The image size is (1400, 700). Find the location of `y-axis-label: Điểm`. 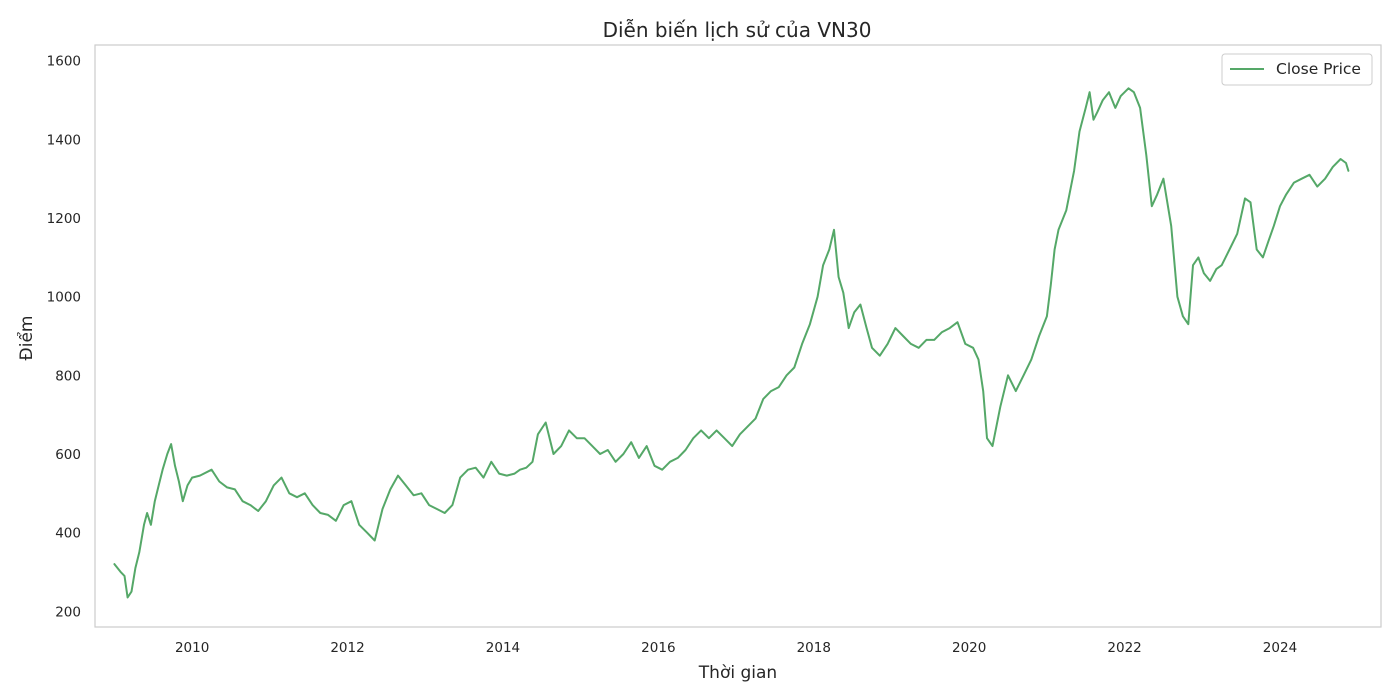

y-axis-label: Điểm is located at coordinates (26, 338).